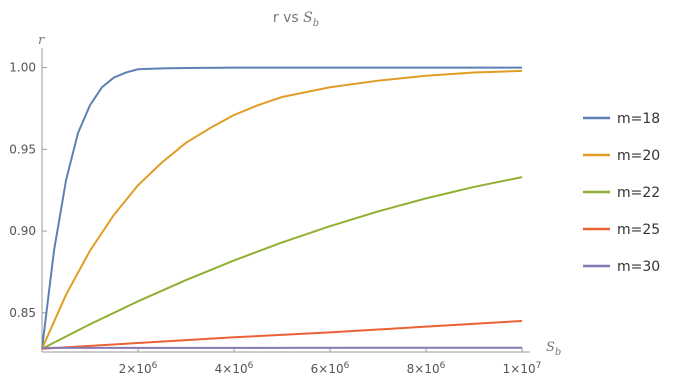 This screenshot has height=379, width=675. What do you see at coordinates (638, 230) in the screenshot?
I see `legend-label: m=25` at bounding box center [638, 230].